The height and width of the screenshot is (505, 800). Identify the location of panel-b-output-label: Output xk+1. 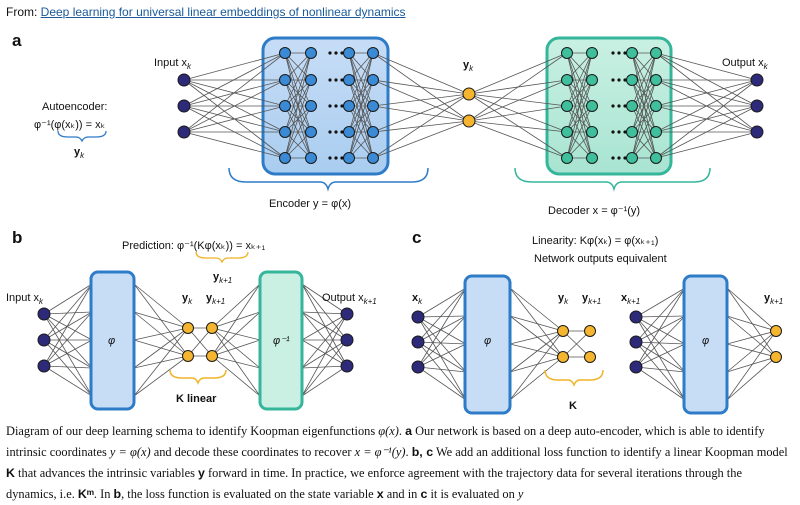
(349, 299).